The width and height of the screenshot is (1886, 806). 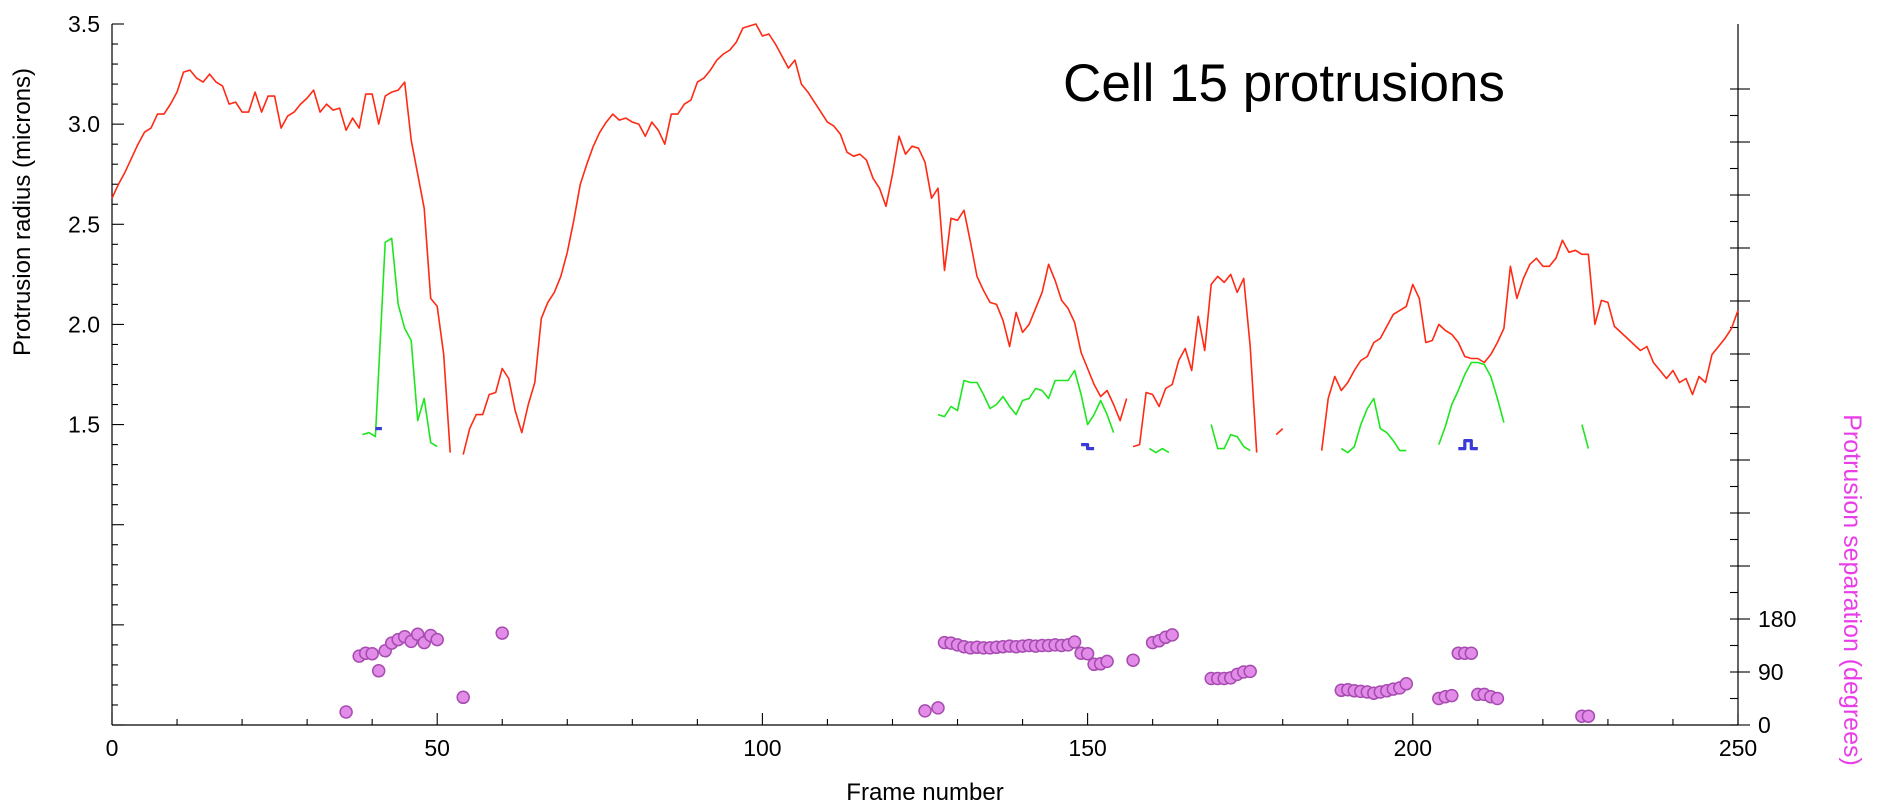 What do you see at coordinates (1738, 748) in the screenshot?
I see `x-tick-label: 250` at bounding box center [1738, 748].